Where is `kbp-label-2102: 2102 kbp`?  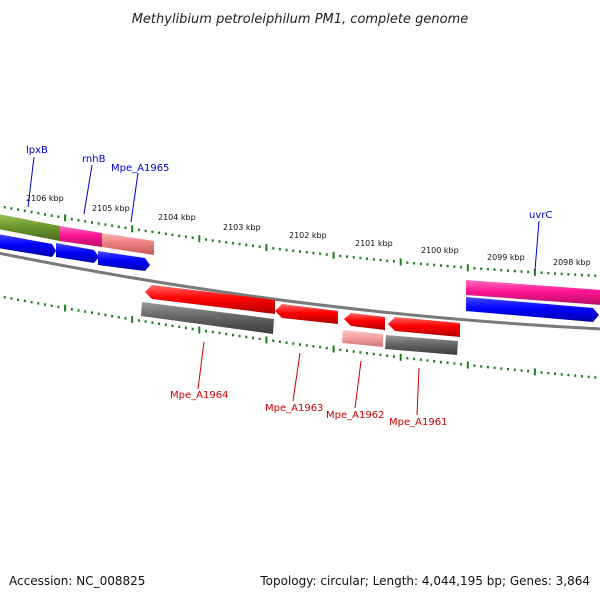
kbp-label-2102: 2102 kbp is located at coordinates (308, 235).